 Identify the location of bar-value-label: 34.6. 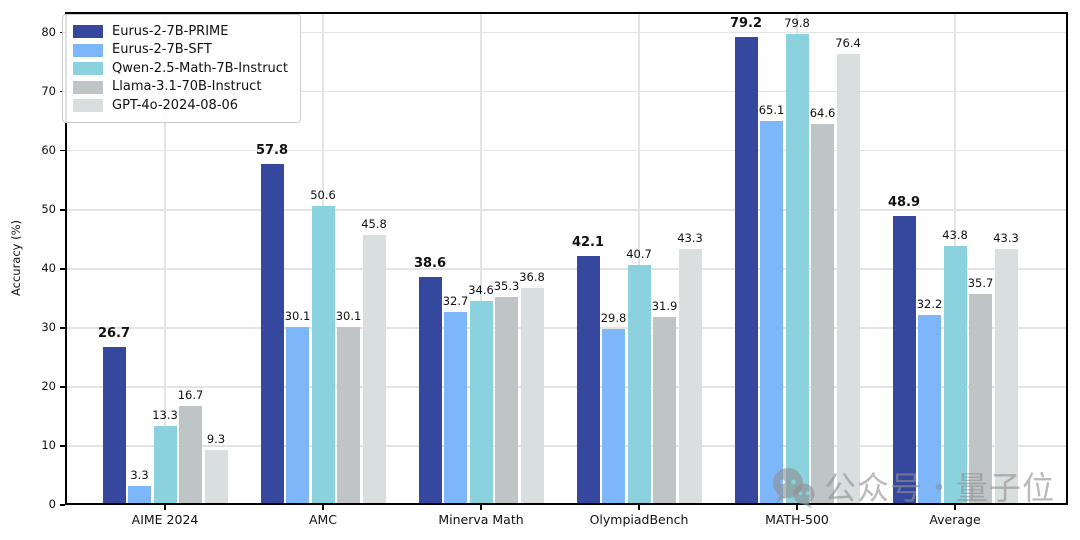
(481, 289).